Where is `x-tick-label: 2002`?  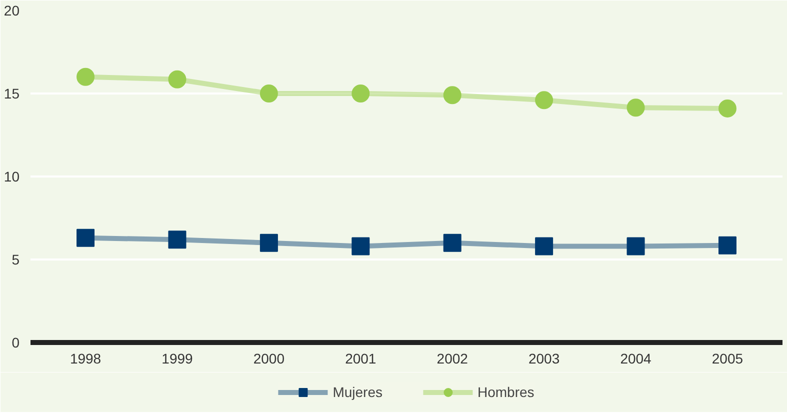
x-tick-label: 2002 is located at coordinates (452, 358).